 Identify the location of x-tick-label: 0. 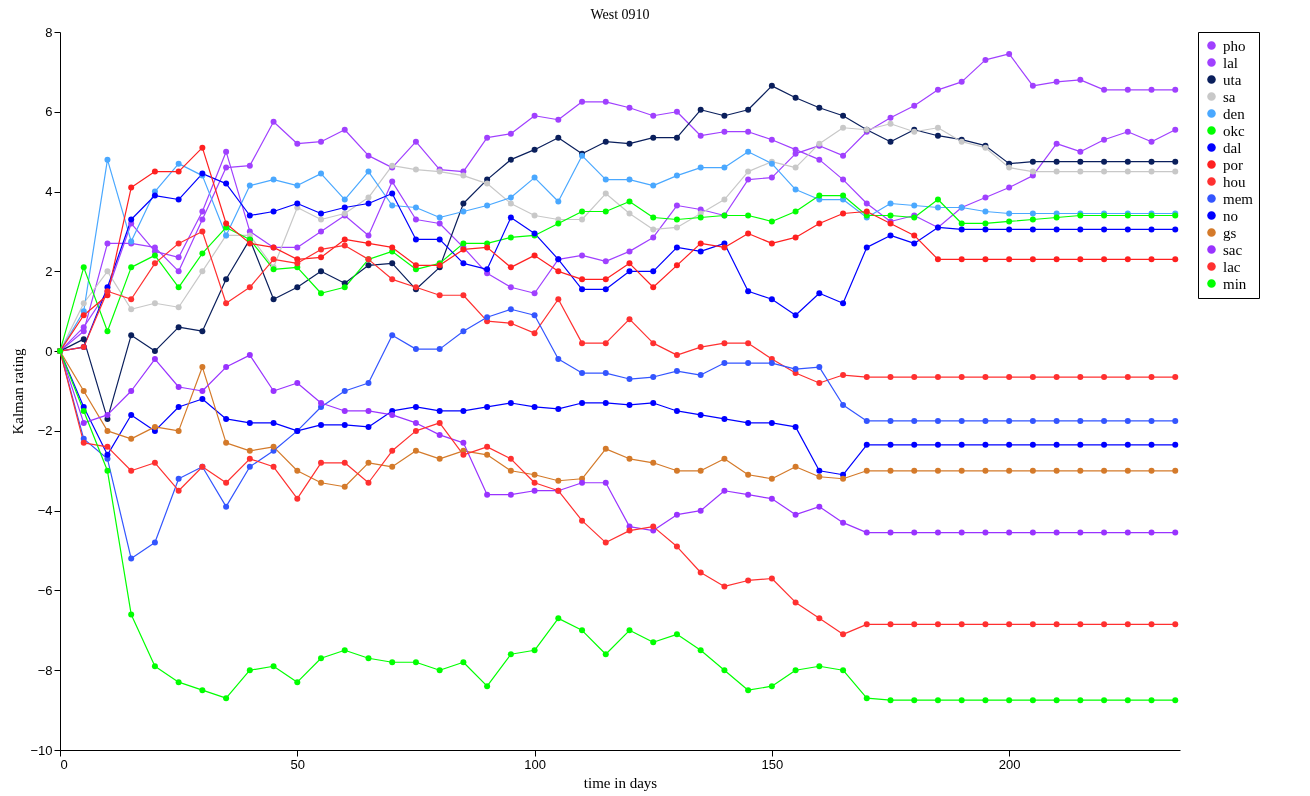
(64, 764).